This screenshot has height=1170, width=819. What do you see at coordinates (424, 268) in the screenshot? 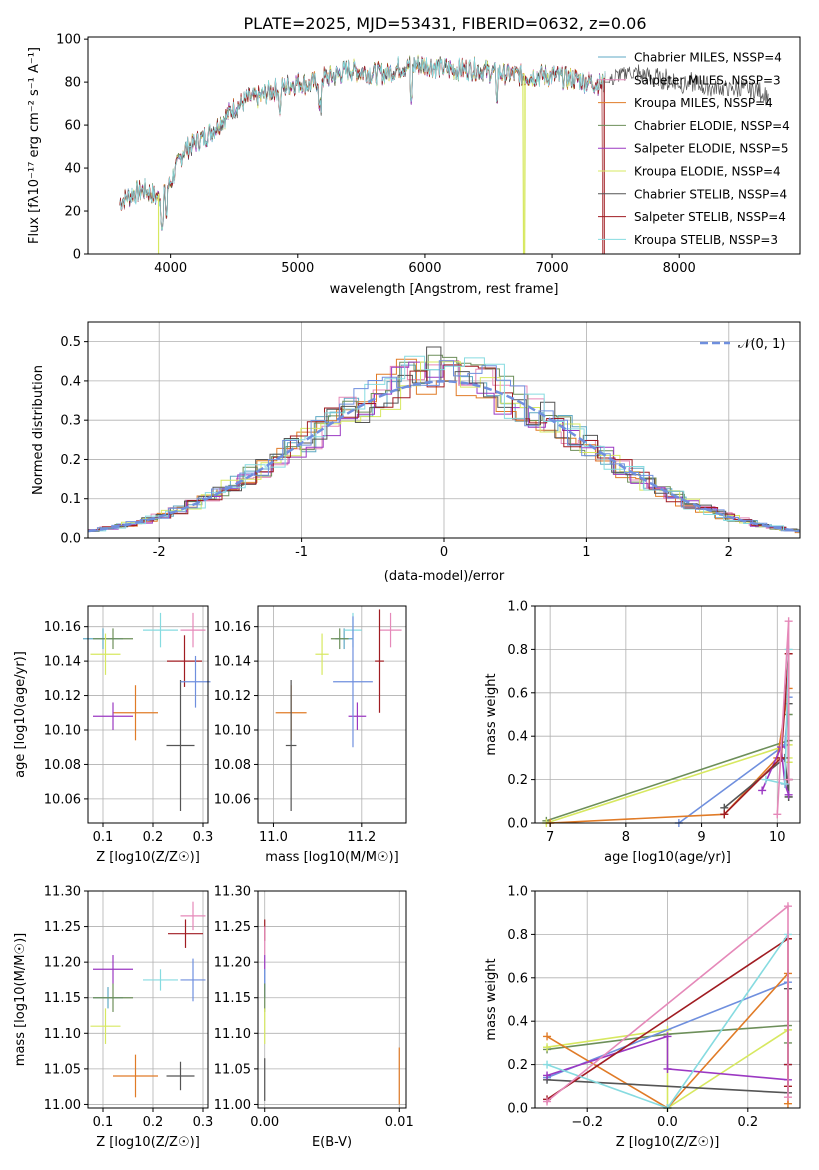
I see `x-tick-label: 6000` at bounding box center [424, 268].